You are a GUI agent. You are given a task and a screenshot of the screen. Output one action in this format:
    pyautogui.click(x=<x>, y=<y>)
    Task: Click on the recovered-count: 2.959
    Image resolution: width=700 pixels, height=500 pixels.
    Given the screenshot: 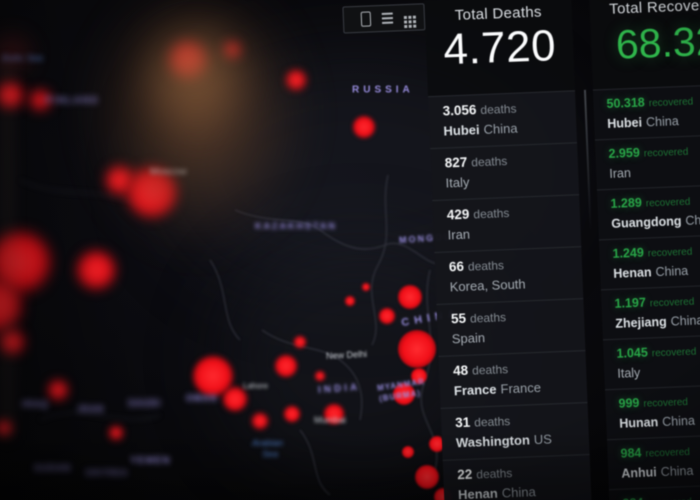 What is the action you would take?
    pyautogui.click(x=624, y=153)
    